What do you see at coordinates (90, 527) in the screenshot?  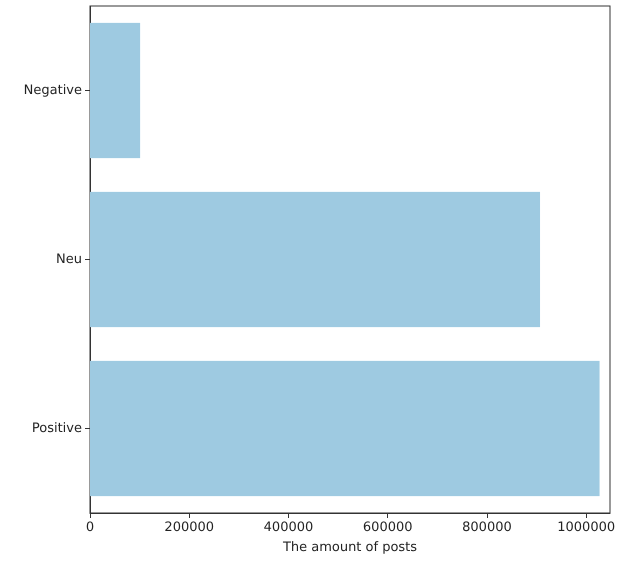 I see `x-tick-label: 0` at bounding box center [90, 527].